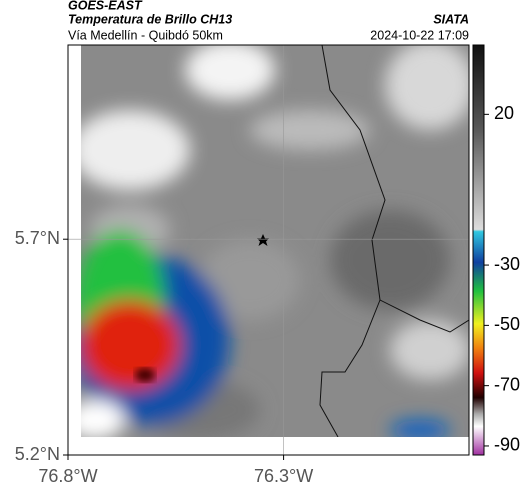 Image resolution: width=526 pixels, height=491 pixels. What do you see at coordinates (419, 35) in the screenshot?
I see `timestamp: 2024-10-22 17:09` at bounding box center [419, 35].